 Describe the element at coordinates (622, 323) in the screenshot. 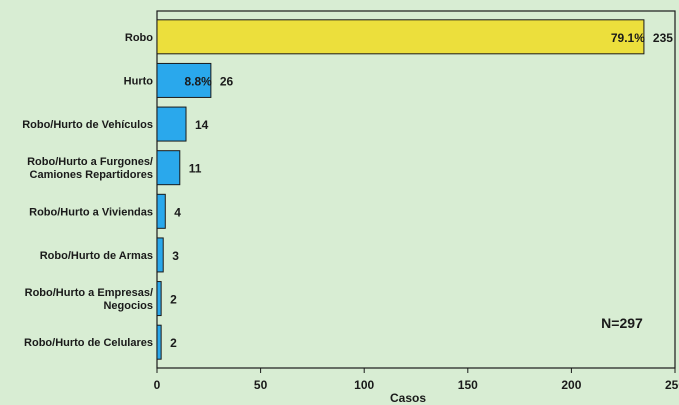

I see `sample-size-annotation: N=297` at that location.